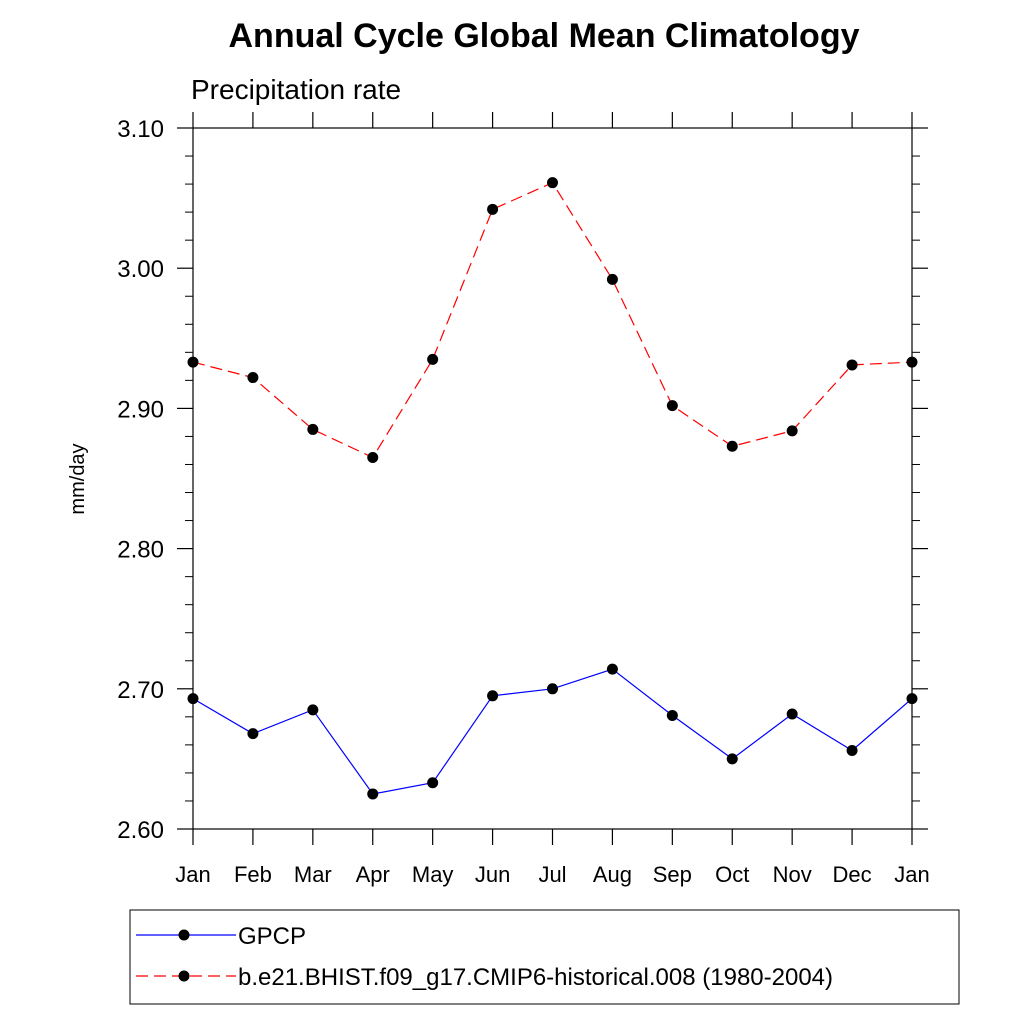  What do you see at coordinates (792, 874) in the screenshot?
I see `x-tick-label: Nov` at bounding box center [792, 874].